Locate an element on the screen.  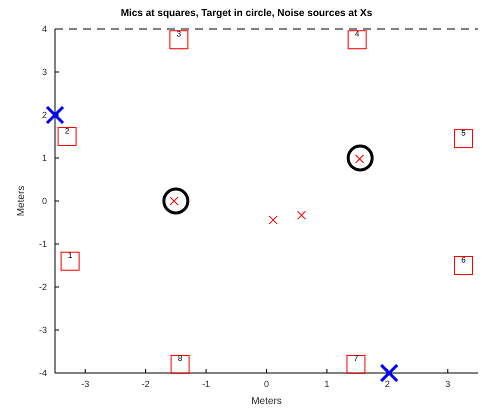
x-tick-label: 1 is located at coordinates (327, 384).